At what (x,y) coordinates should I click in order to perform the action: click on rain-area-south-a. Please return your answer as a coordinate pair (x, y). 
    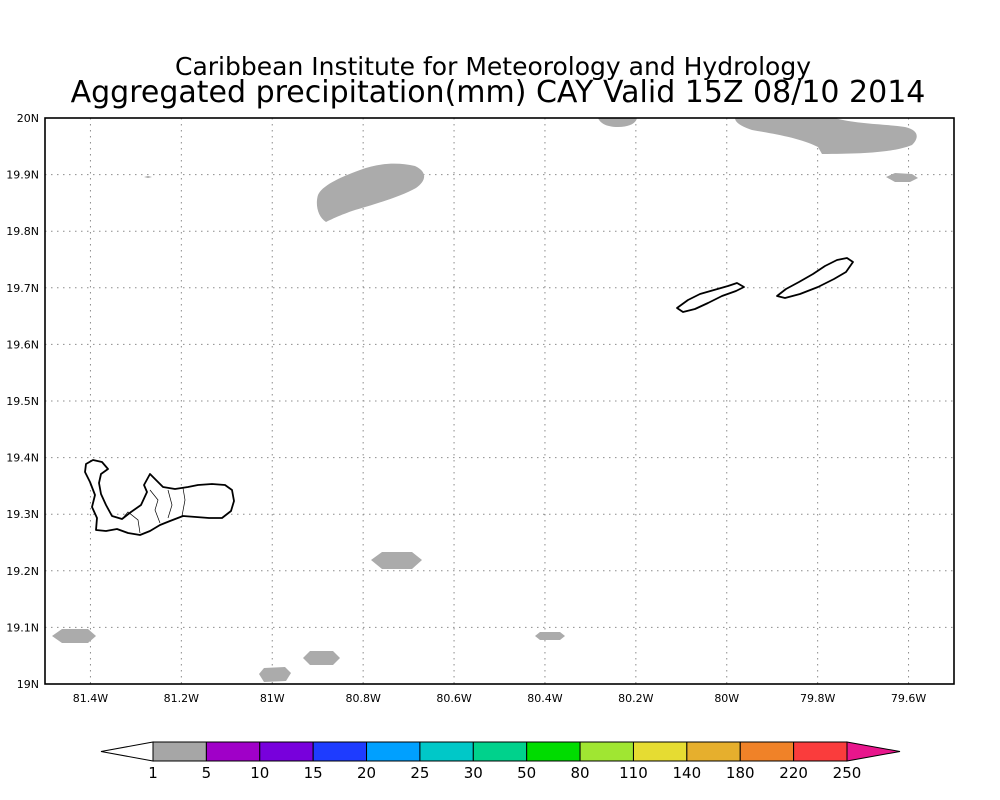
    Looking at the image, I should click on (275, 674).